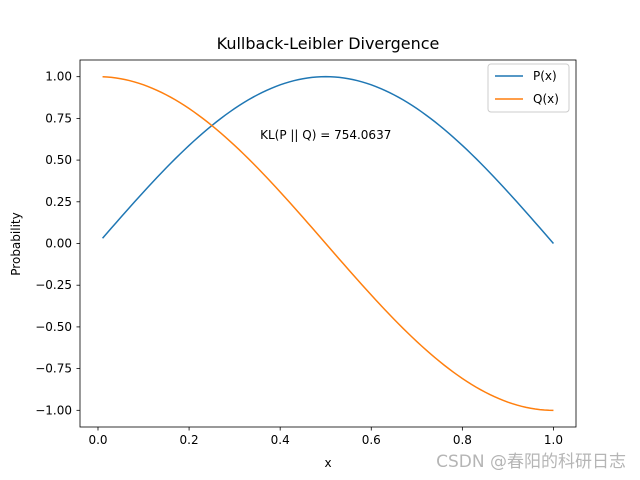 Image resolution: width=640 pixels, height=480 pixels. I want to click on chart-title: Kullback-Leibler Divergence, so click(328, 43).